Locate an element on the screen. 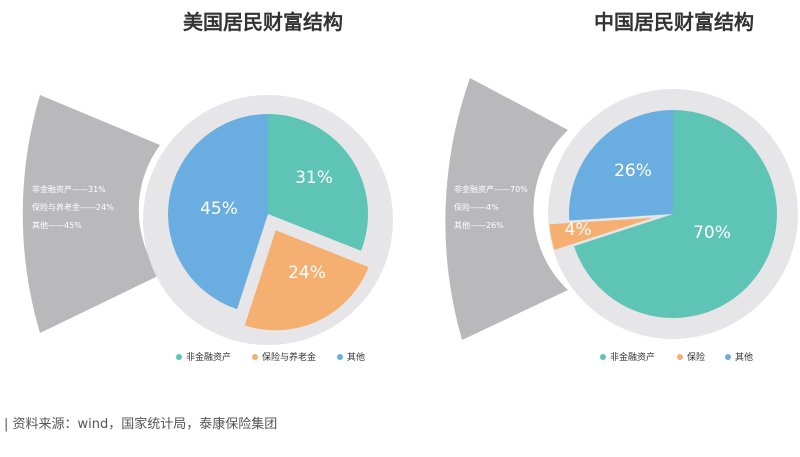 Image resolution: width=800 pixels, height=457 pixels. cn-fan-background is located at coordinates (506, 209).